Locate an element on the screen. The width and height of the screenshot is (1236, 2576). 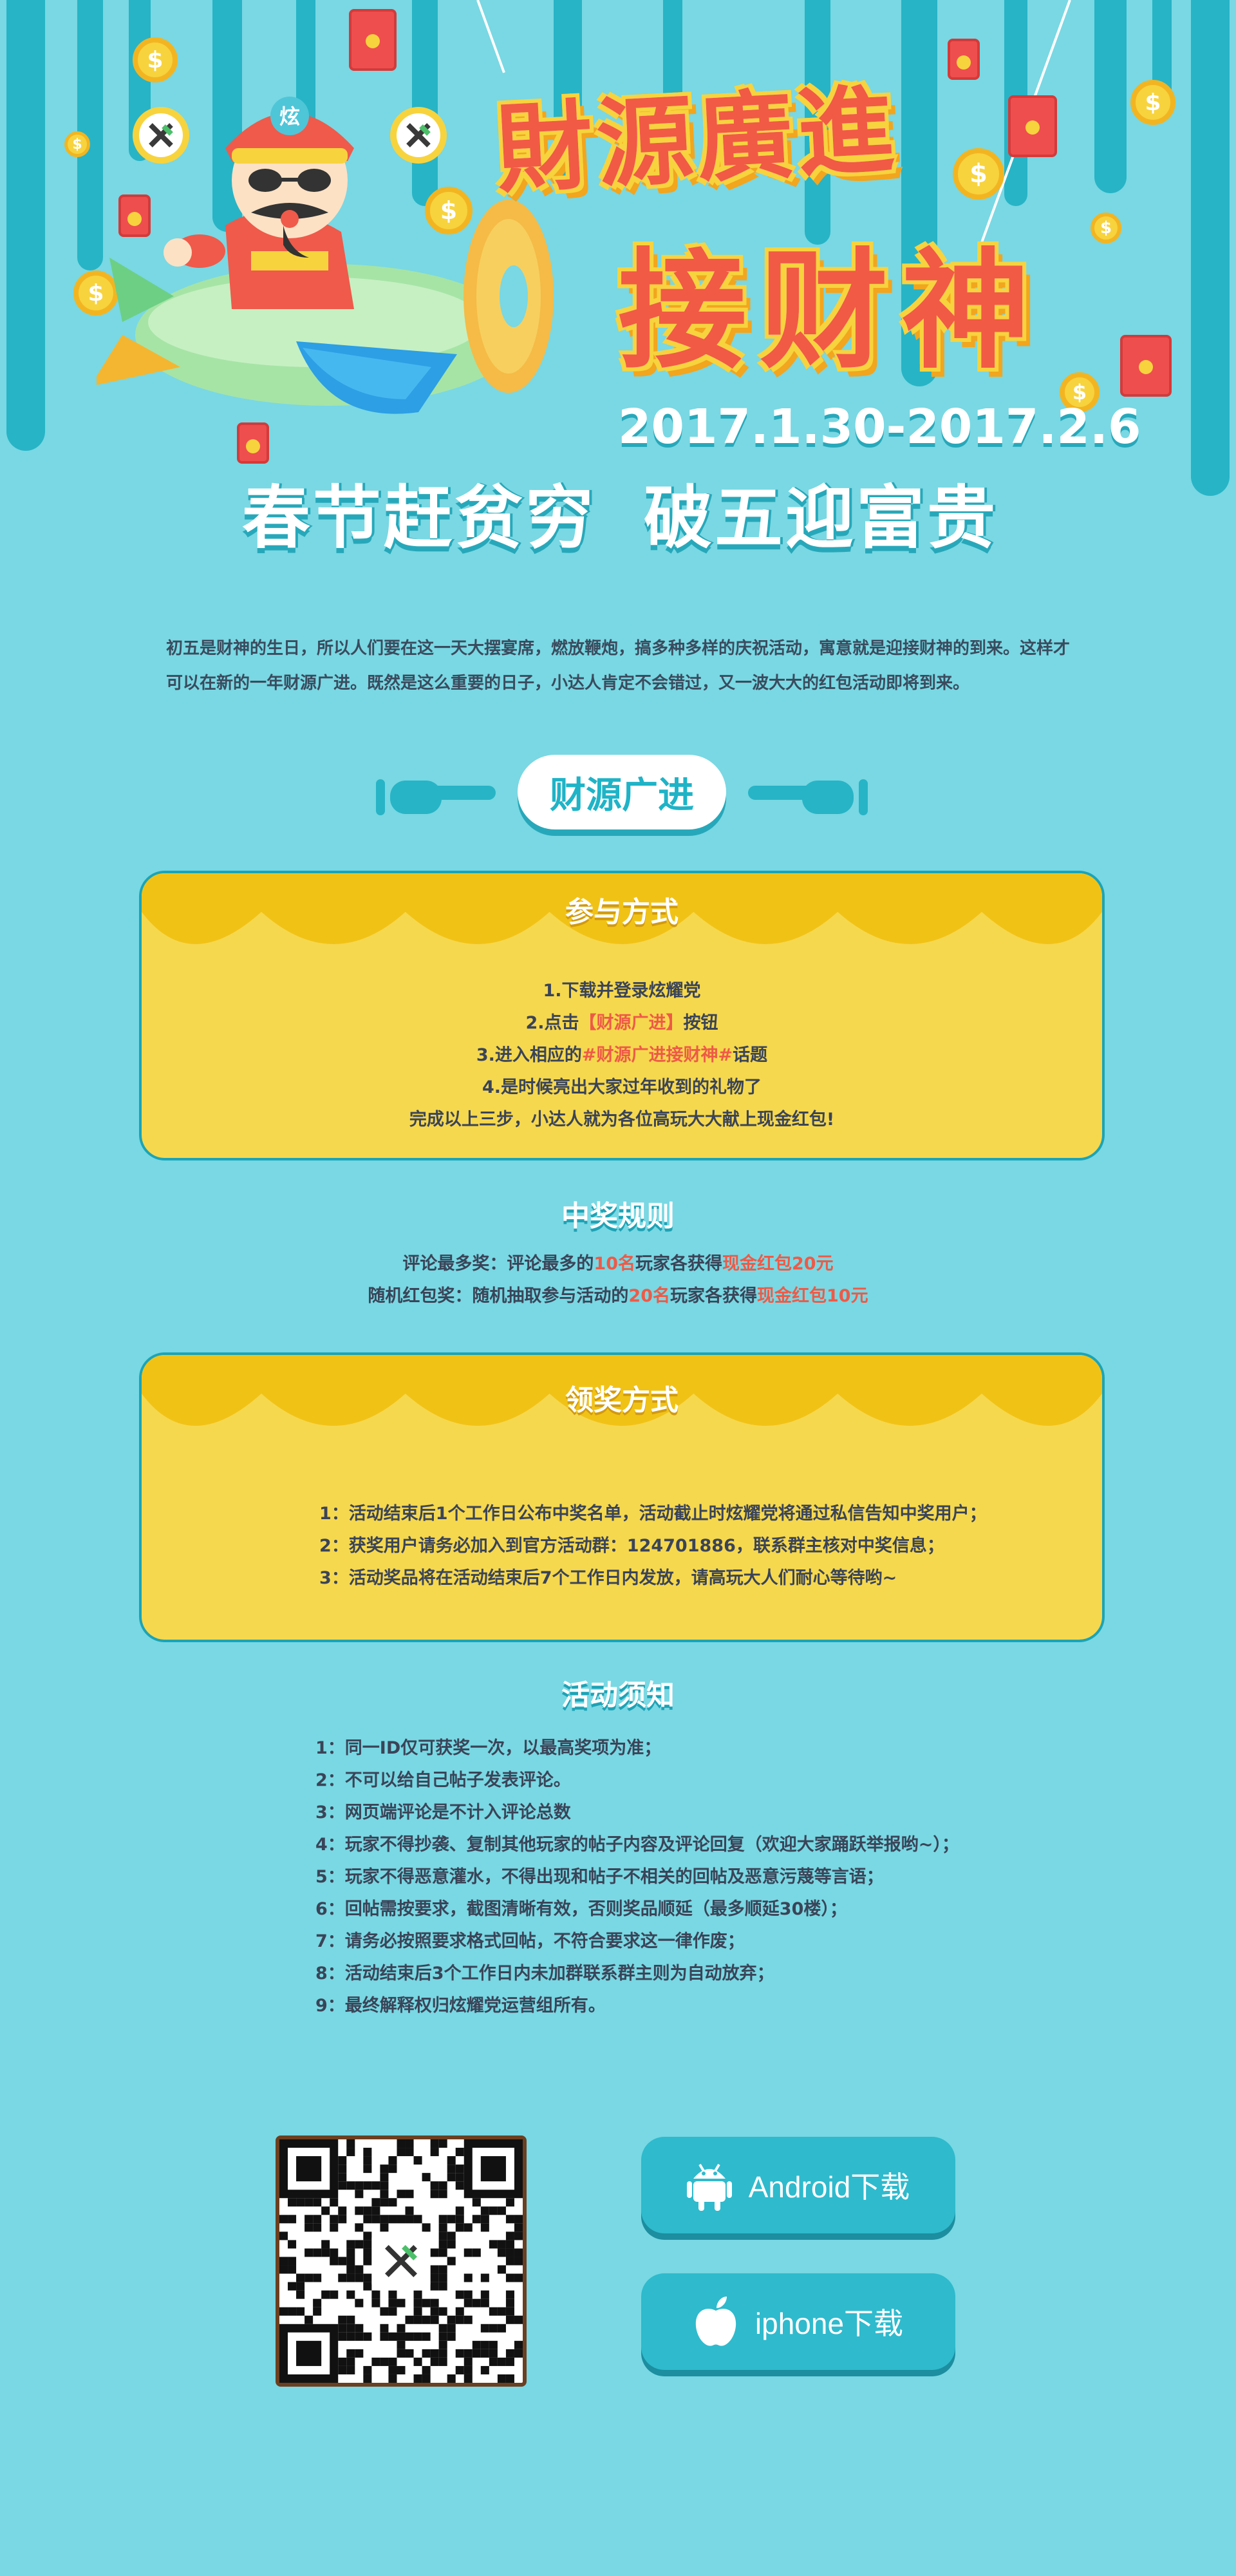
prize-rules-title: 中奖规则 is located at coordinates (618, 1217).